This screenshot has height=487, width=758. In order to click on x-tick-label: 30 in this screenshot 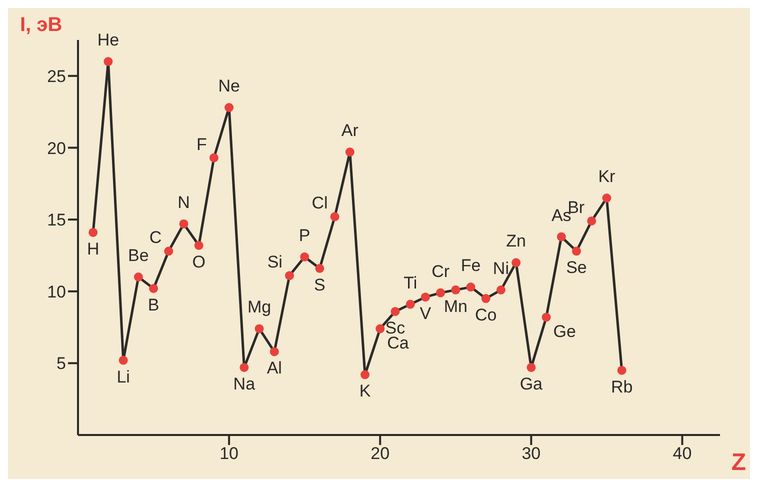, I will do `click(531, 454)`.